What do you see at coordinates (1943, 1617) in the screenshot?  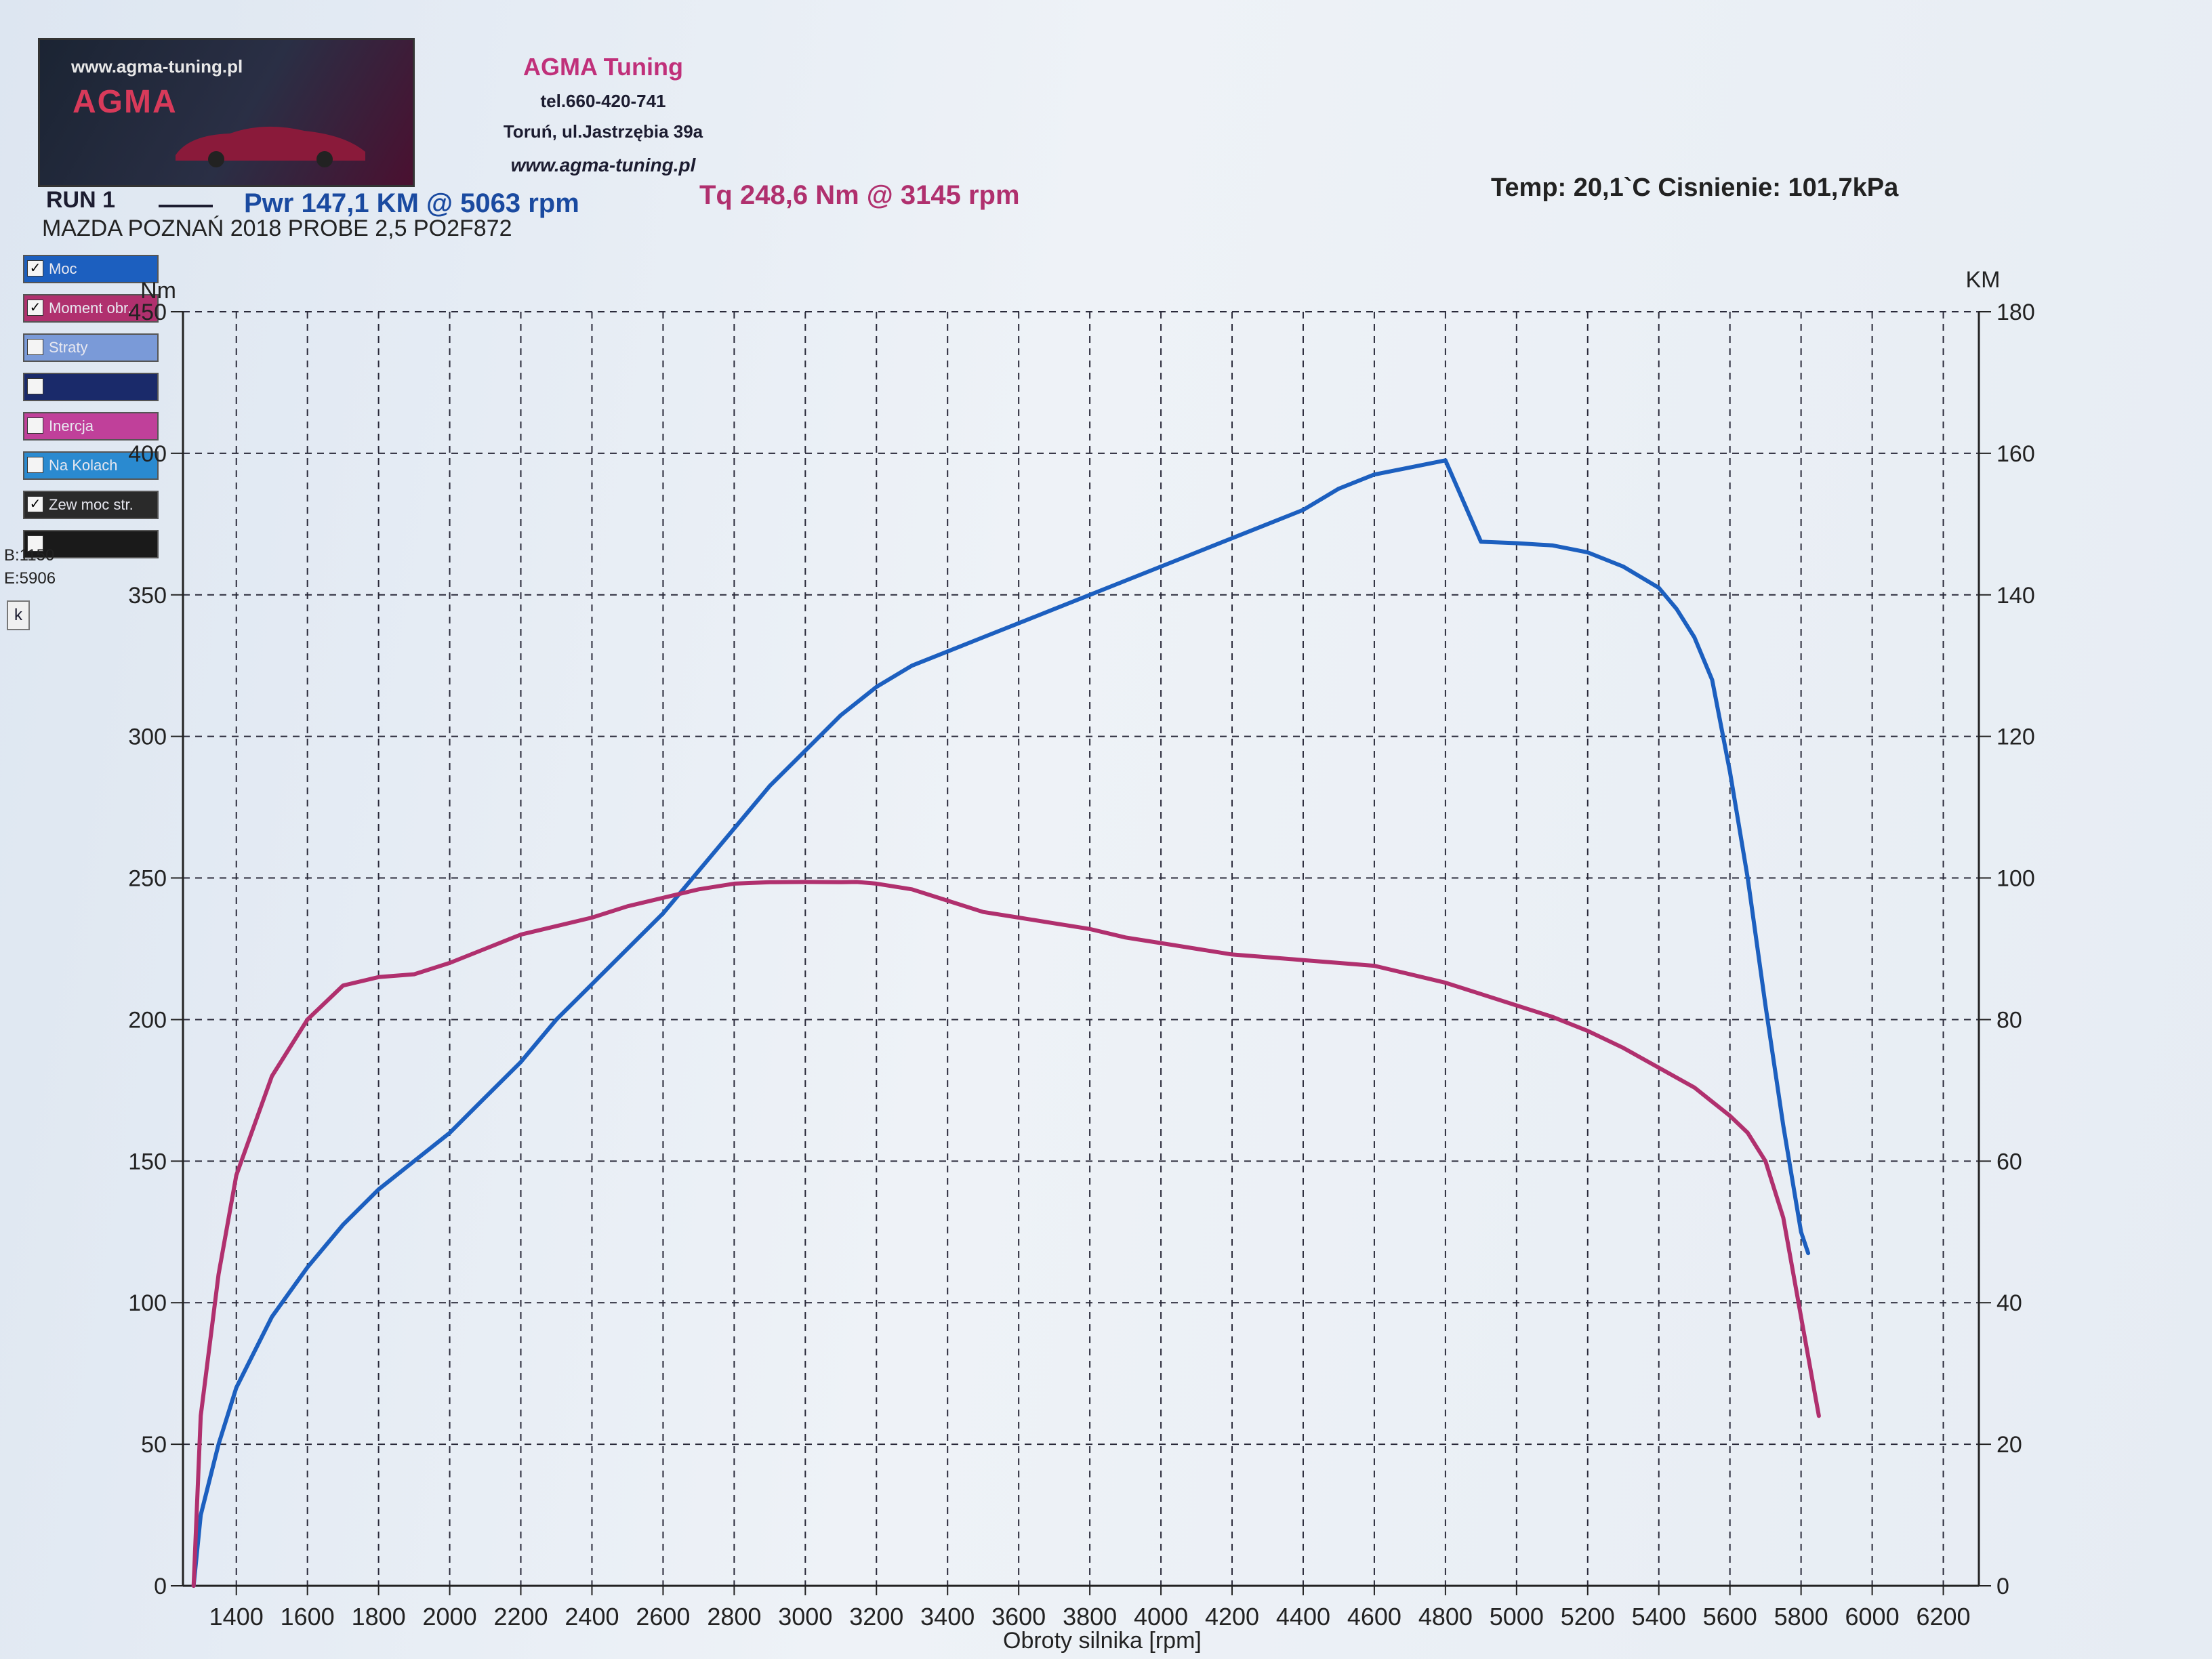 I see `x-tick-label: 6200` at bounding box center [1943, 1617].